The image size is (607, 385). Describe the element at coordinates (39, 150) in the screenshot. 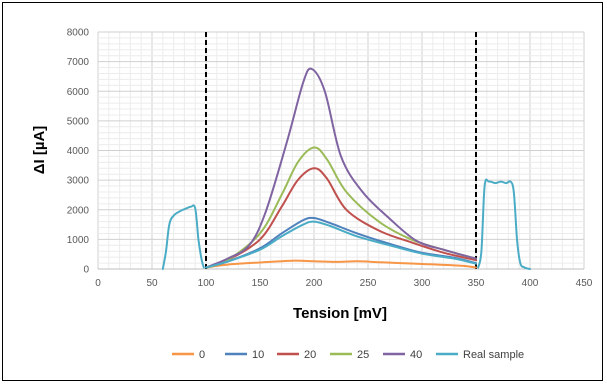

I see `y-axis-title: ΔI [µA]` at that location.